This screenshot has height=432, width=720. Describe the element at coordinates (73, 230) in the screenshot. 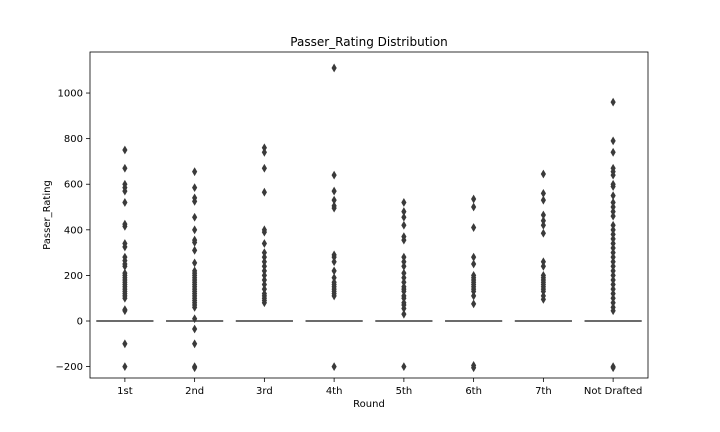

I see `y-tick-label: 400` at that location.